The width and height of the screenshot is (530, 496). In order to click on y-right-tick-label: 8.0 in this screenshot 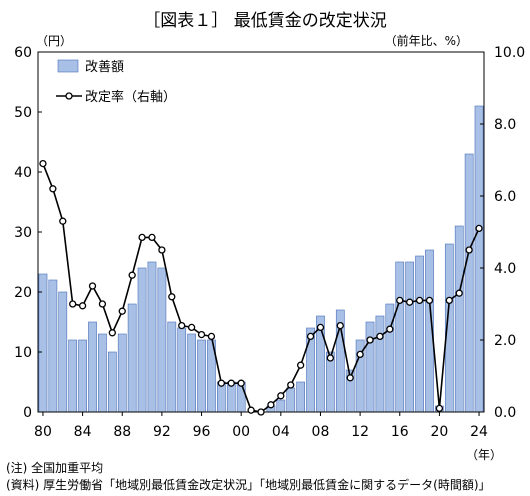, I will do `click(505, 125)`.